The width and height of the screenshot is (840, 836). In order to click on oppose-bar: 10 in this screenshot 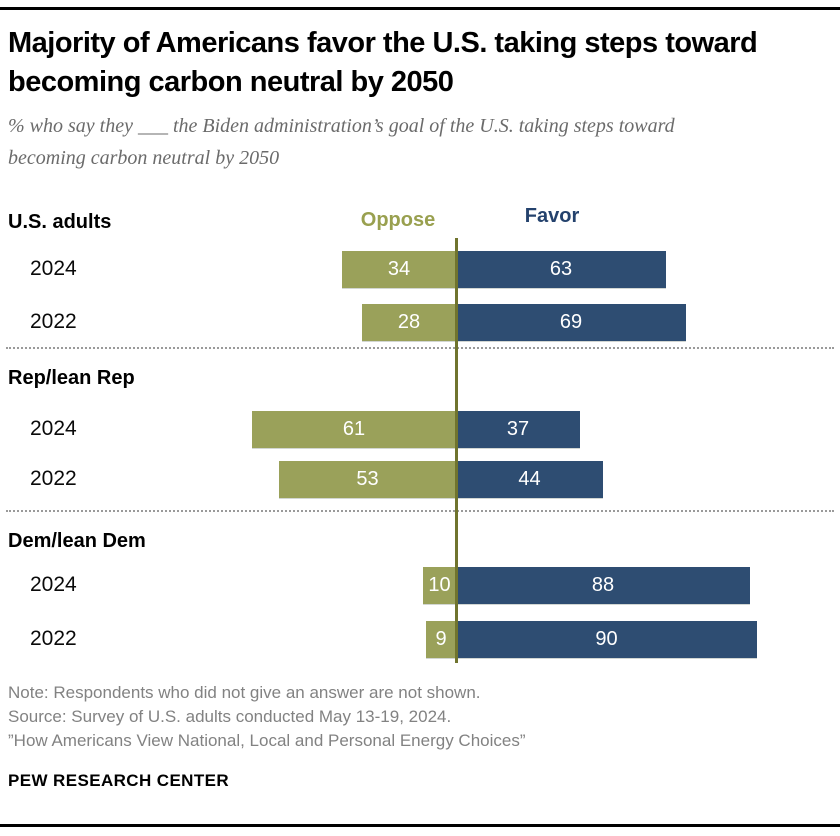, I will do `click(439, 585)`.